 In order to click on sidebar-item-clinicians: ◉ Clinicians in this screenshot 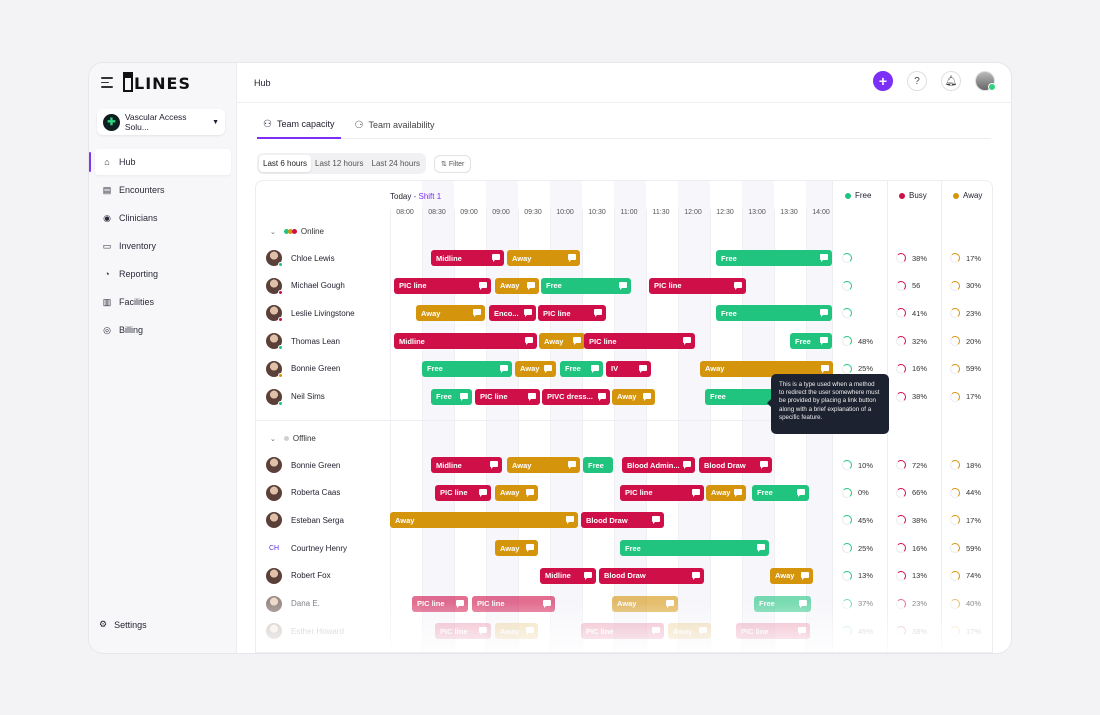, I will do `click(163, 218)`.